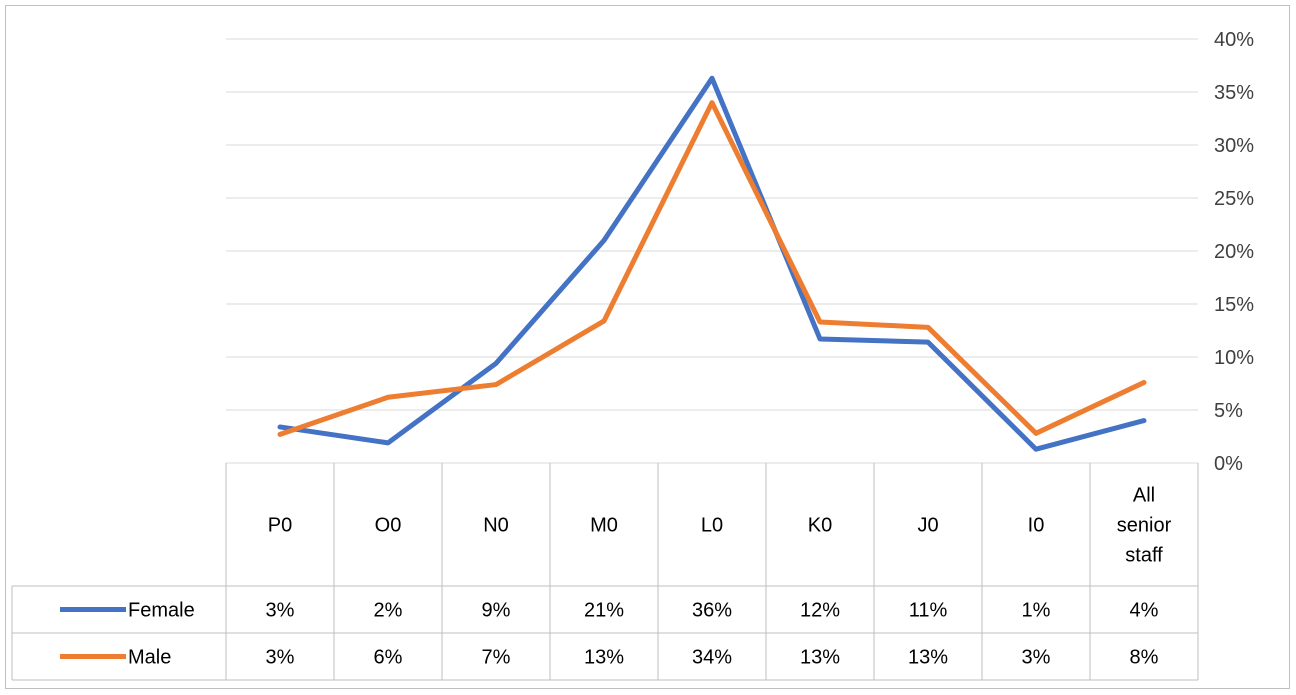 This screenshot has width=1296, height=695. What do you see at coordinates (1036, 611) in the screenshot?
I see `data-label: 1%` at bounding box center [1036, 611].